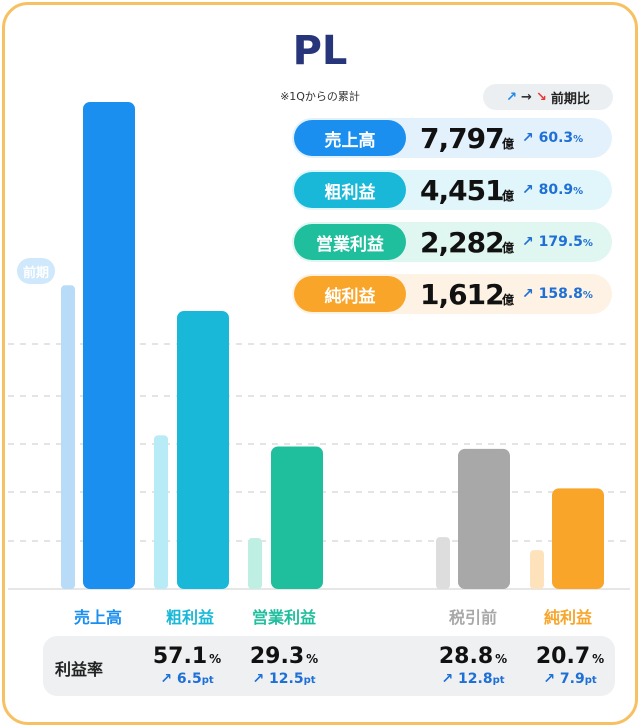  I want to click on x-label-3: 税引前, so click(472, 617).